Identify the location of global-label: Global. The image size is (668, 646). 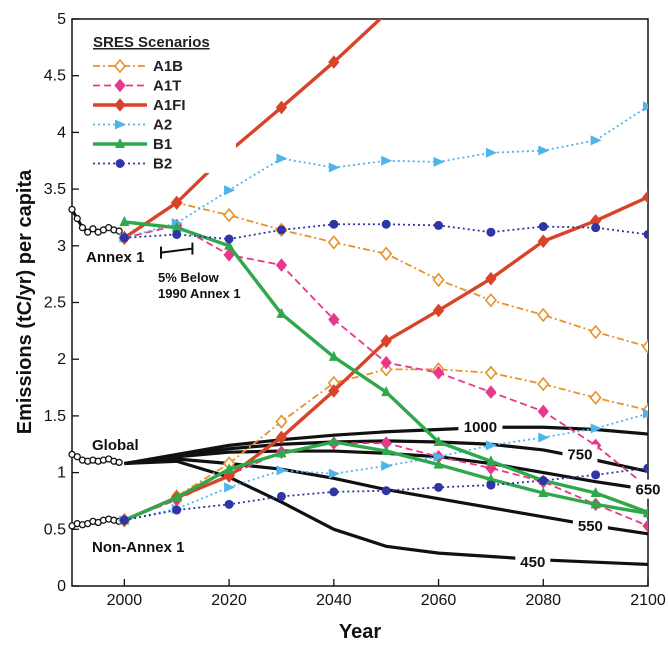
(115, 445).